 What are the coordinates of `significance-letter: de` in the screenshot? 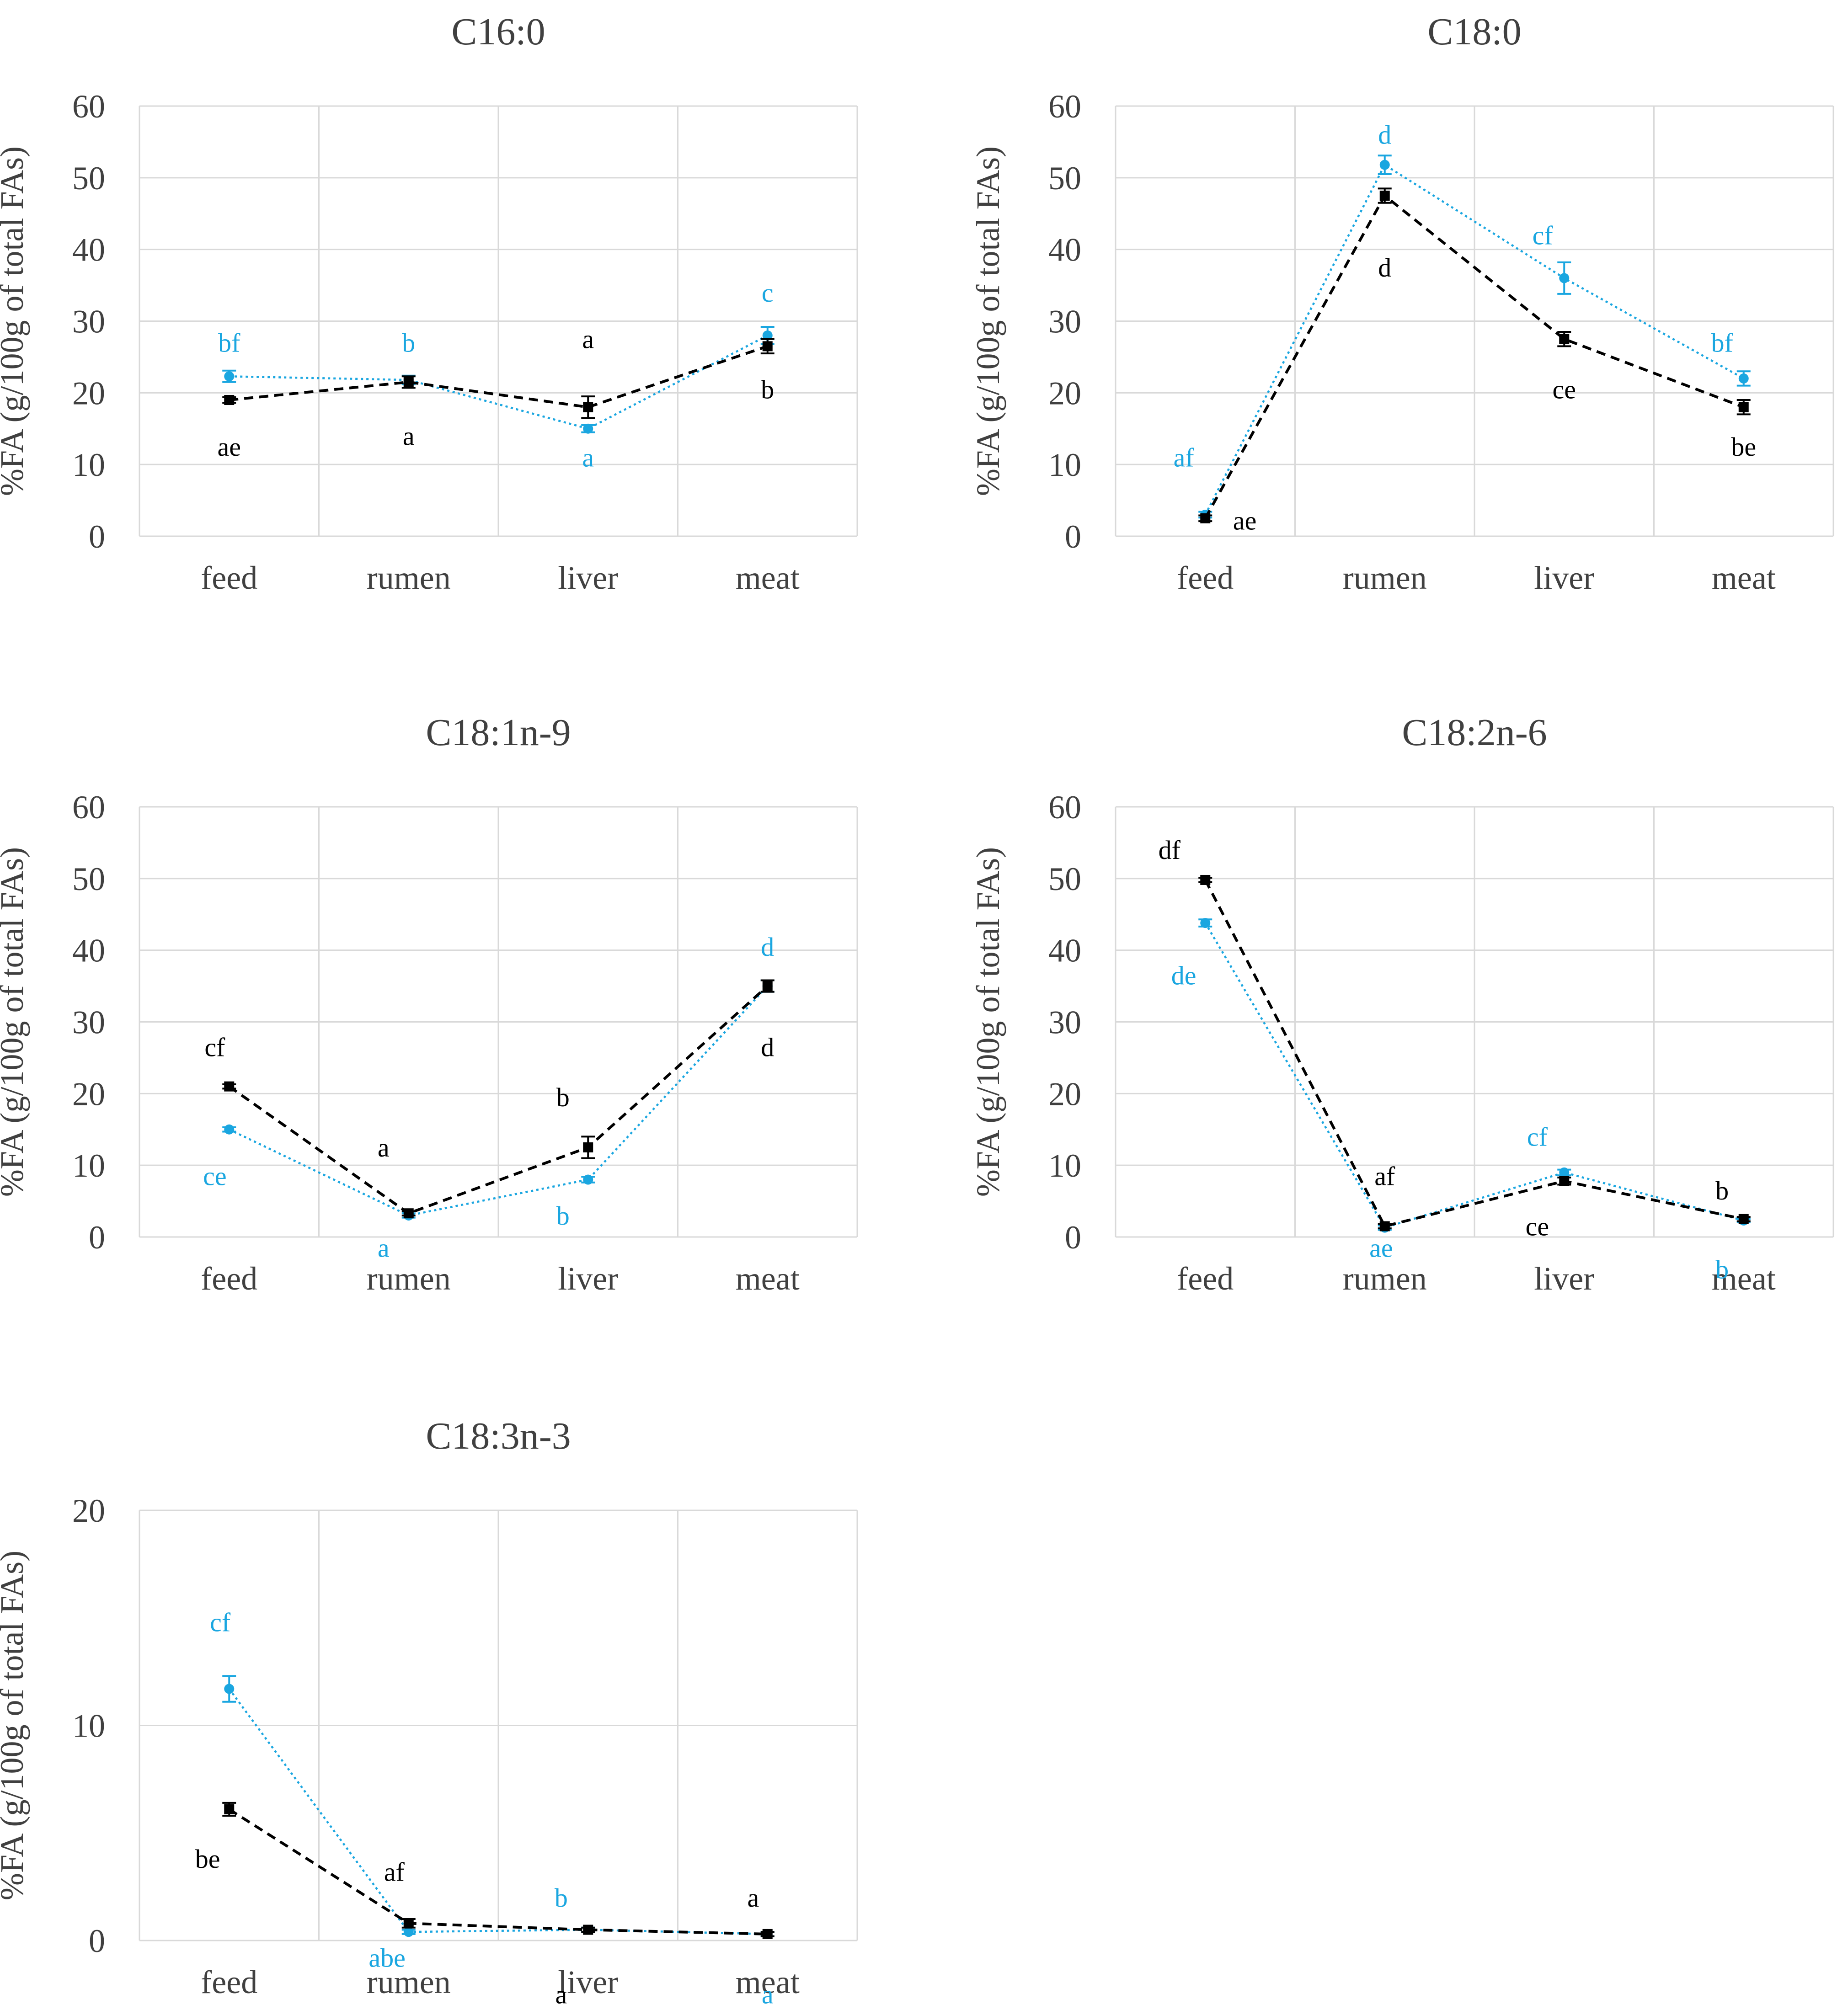 It's located at (1184, 976).